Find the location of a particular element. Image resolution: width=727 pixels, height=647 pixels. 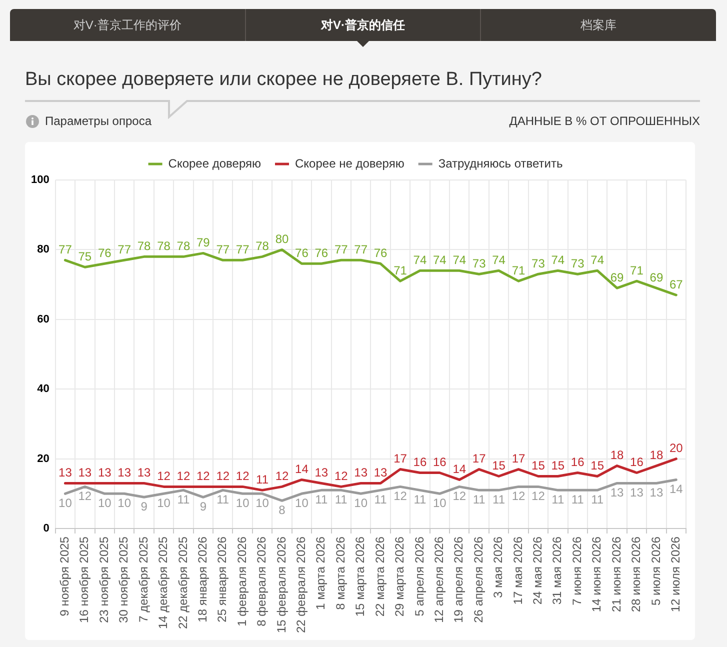

x-tick-label: 1 февраля 2026 is located at coordinates (241, 581).